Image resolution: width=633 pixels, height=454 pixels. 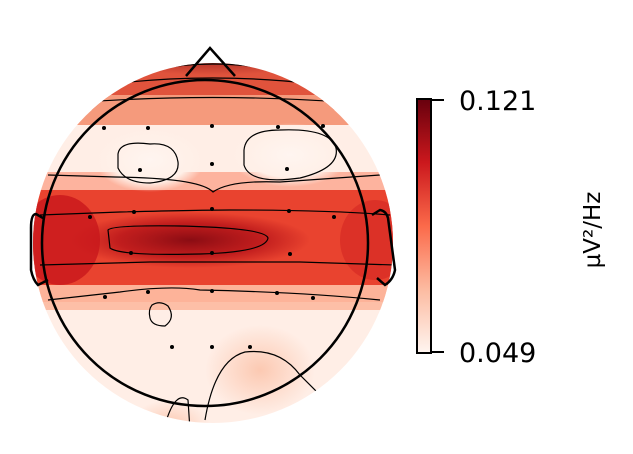 What do you see at coordinates (424, 226) in the screenshot?
I see `colorbar-gradient` at bounding box center [424, 226].